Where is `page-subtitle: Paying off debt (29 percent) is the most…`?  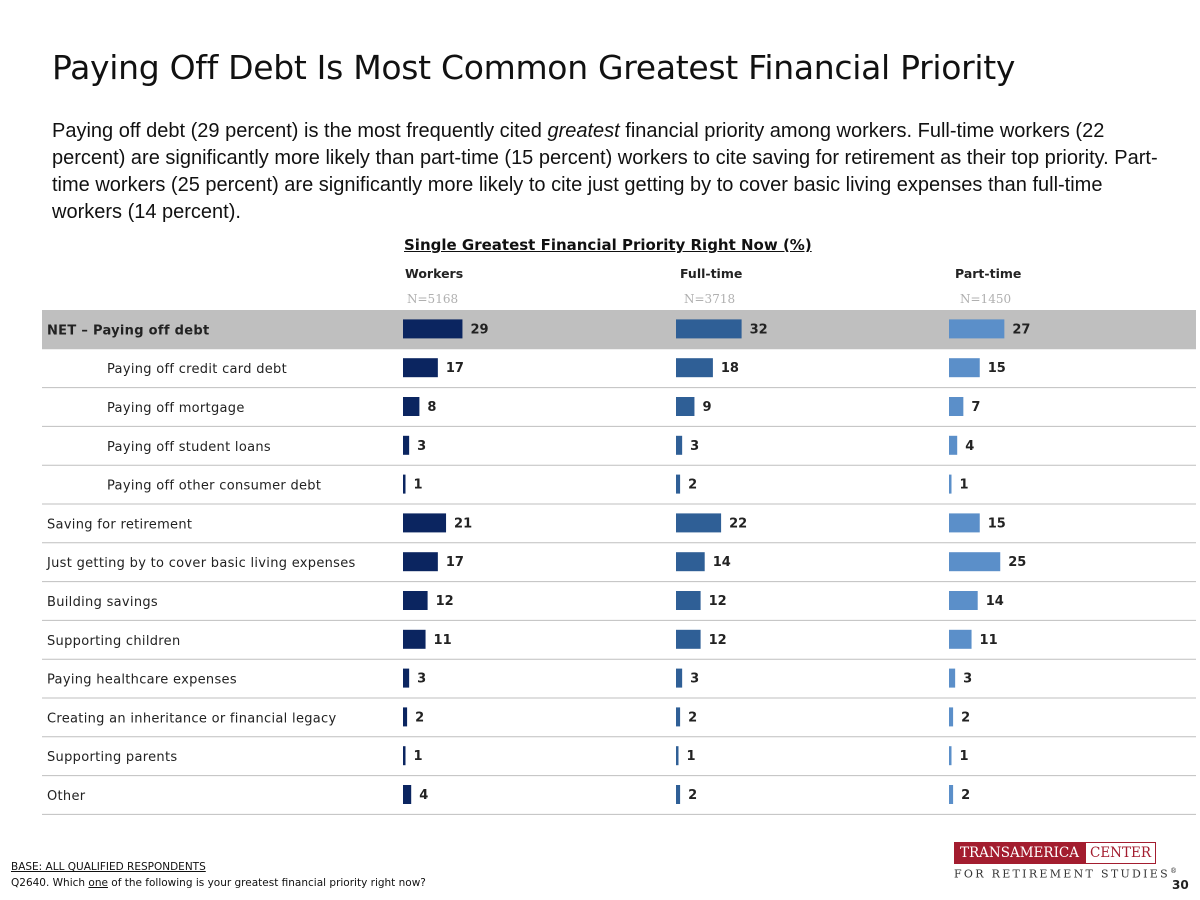 page-subtitle: Paying off debt (29 percent) is the most… is located at coordinates (607, 172).